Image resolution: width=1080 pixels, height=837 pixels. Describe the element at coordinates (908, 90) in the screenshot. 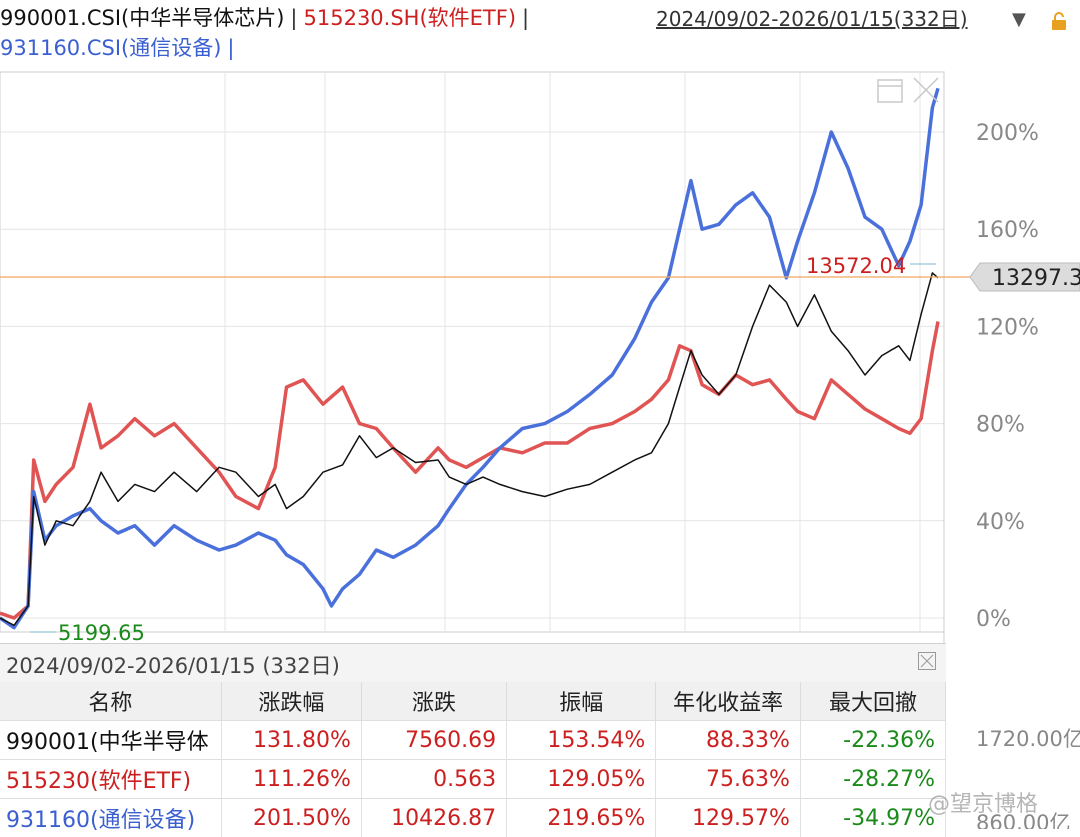

I see `frame-icons` at that location.